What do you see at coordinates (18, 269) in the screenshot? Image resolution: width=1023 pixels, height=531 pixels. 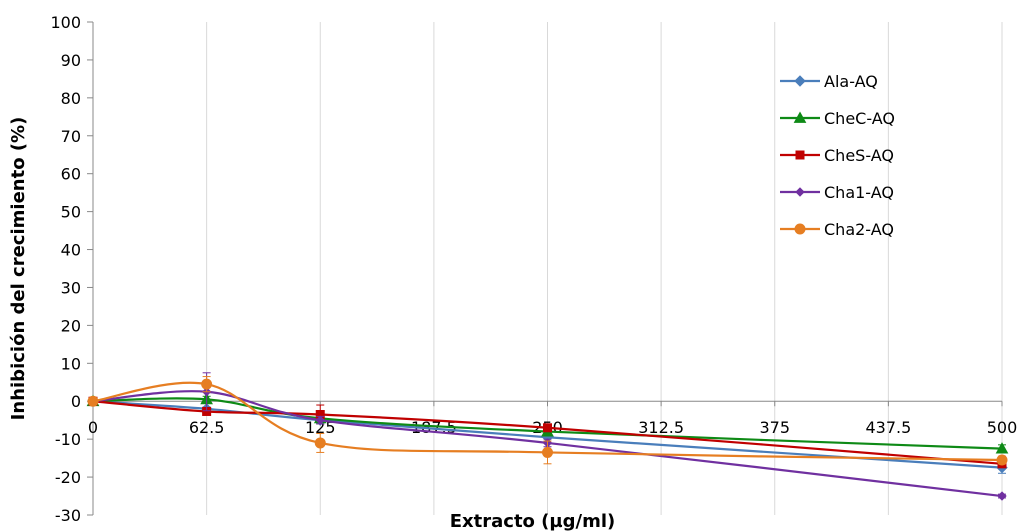 I see `y-axis-title: Inhibición del crecimiento (%)` at bounding box center [18, 269].